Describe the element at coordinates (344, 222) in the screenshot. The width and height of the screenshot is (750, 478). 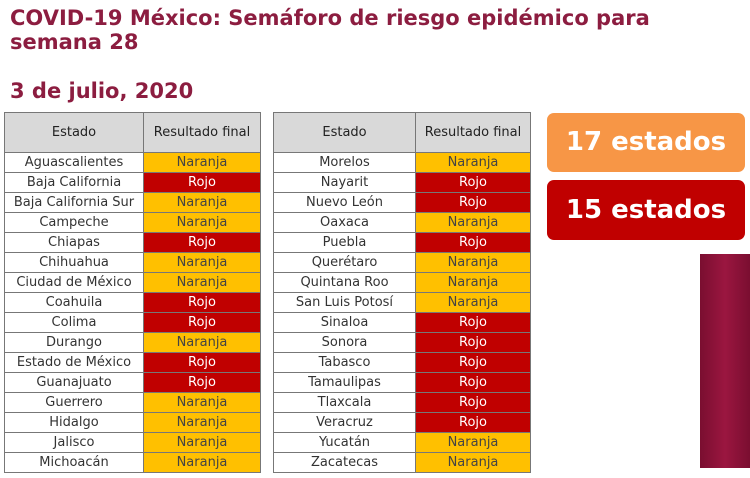
I see `state-name: Oaxaca` at that location.